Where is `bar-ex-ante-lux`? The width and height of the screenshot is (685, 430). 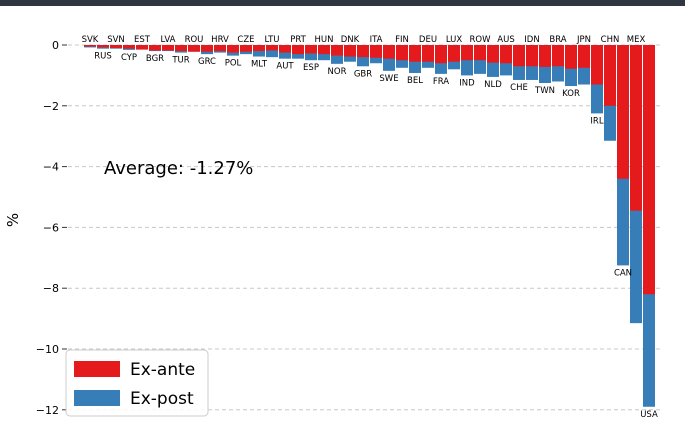
bar-ex-ante-lux is located at coordinates (454, 53).